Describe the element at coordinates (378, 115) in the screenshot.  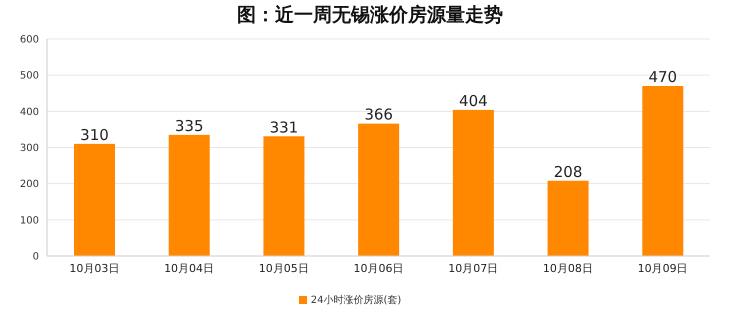
I see `data-label: 366` at that location.